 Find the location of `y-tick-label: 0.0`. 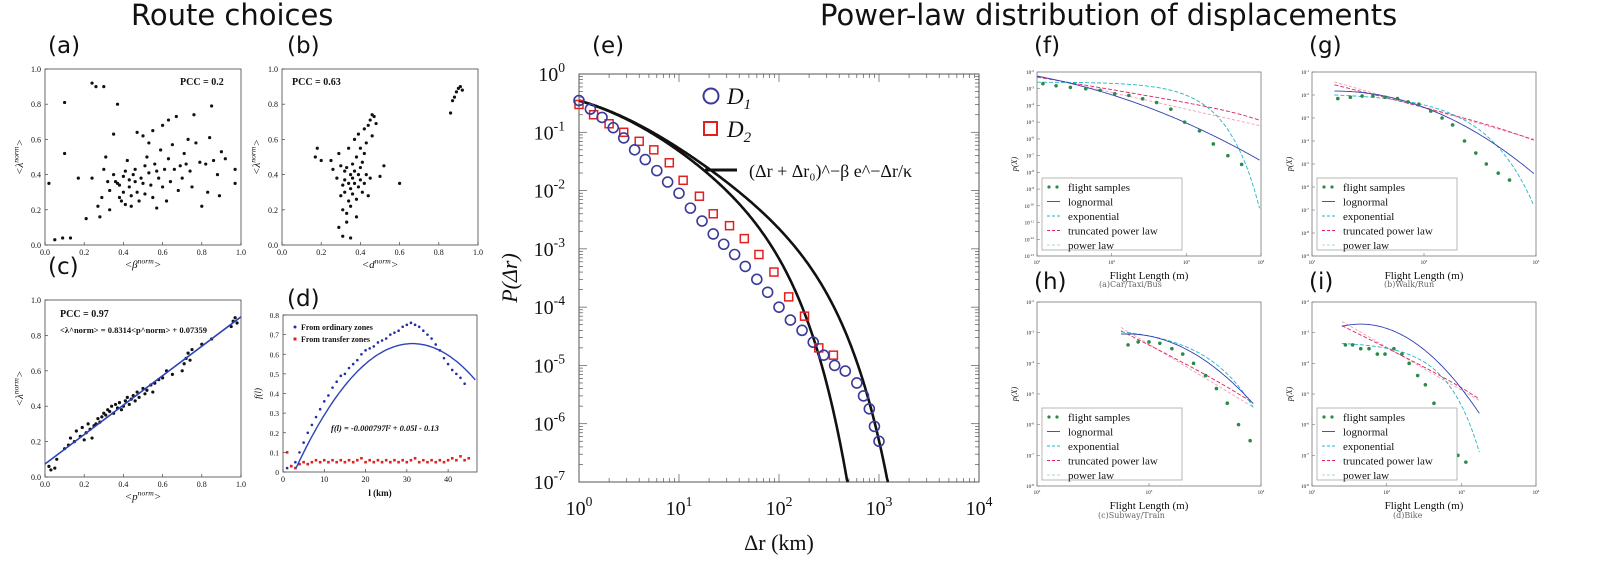

y-tick-label: 0.0 is located at coordinates (36, 477).